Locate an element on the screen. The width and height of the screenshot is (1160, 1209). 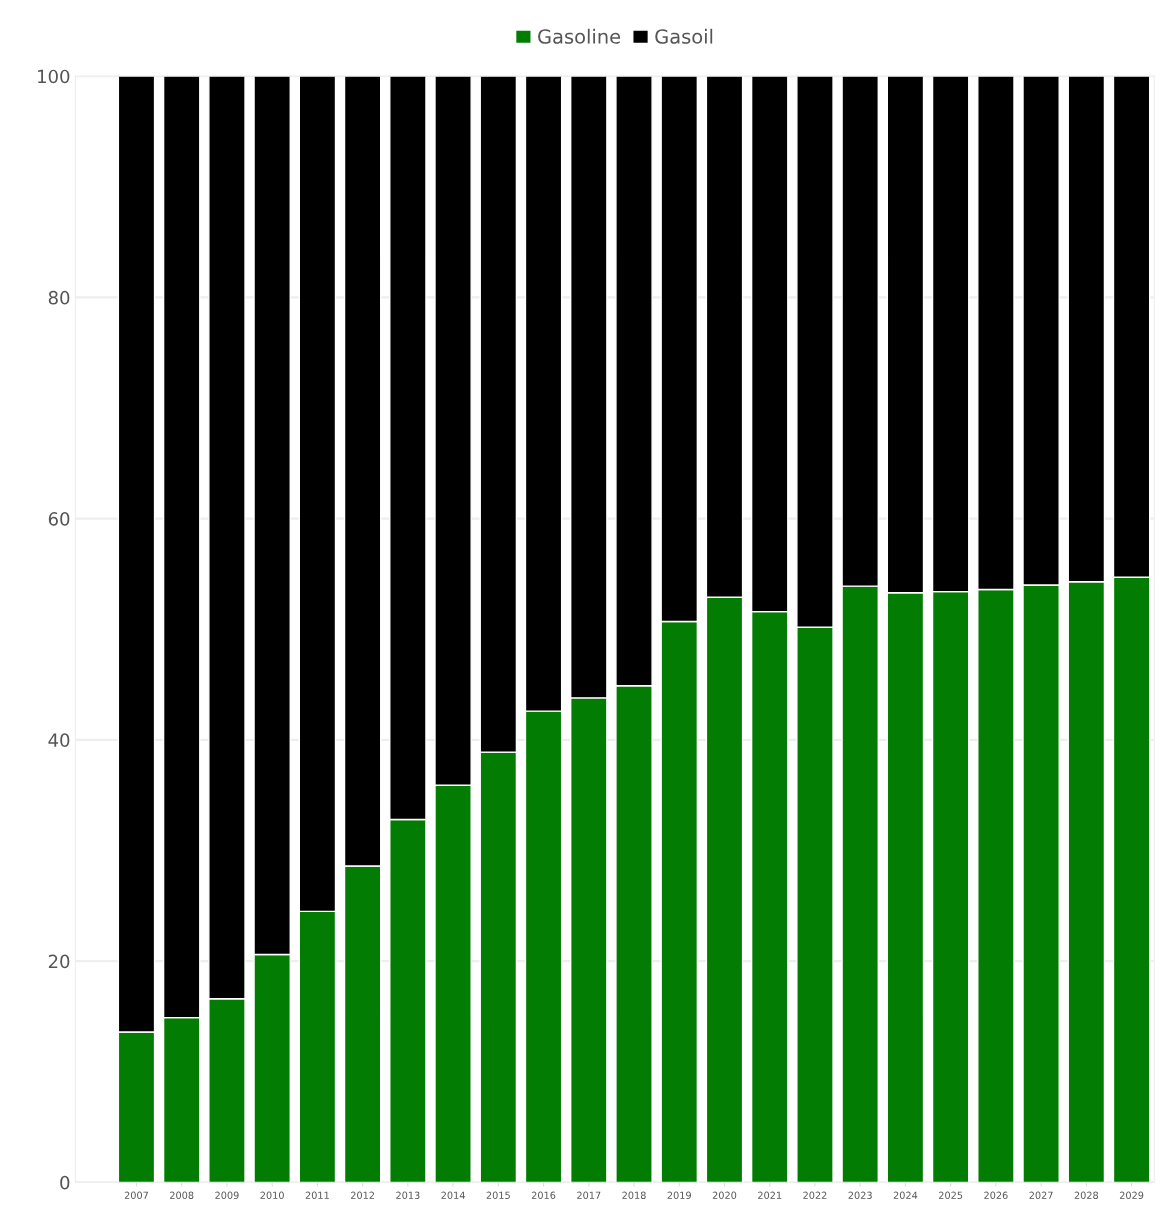
x-tick-label: 2017 is located at coordinates (589, 1195).